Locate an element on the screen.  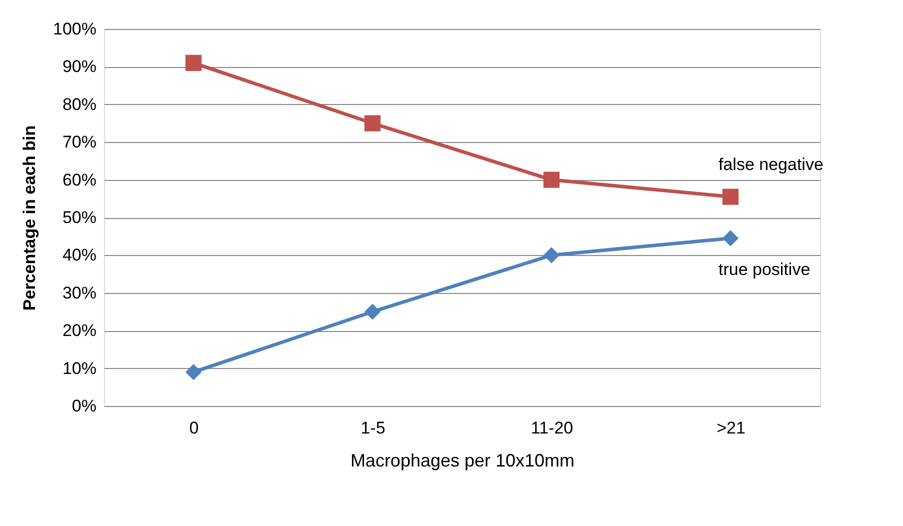
x-tick-label: >21 is located at coordinates (731, 428).